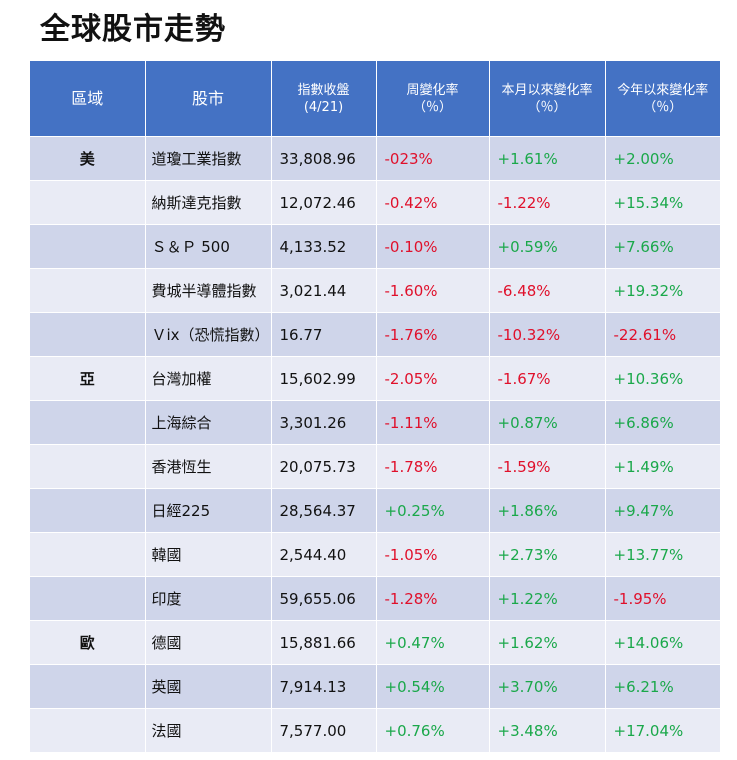  I want to click on market-name-cell: 費城半導體指數, so click(208, 290).